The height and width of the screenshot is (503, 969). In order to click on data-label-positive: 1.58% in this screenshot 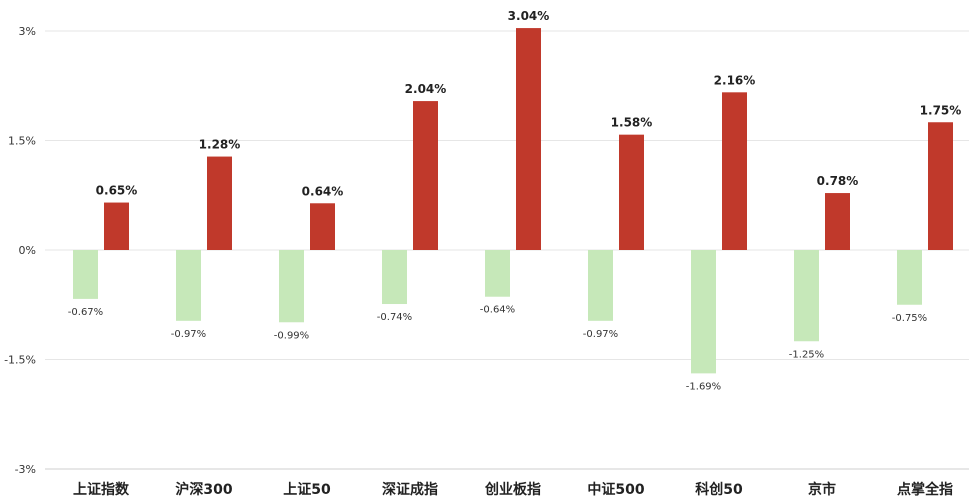, I will do `click(632, 123)`.